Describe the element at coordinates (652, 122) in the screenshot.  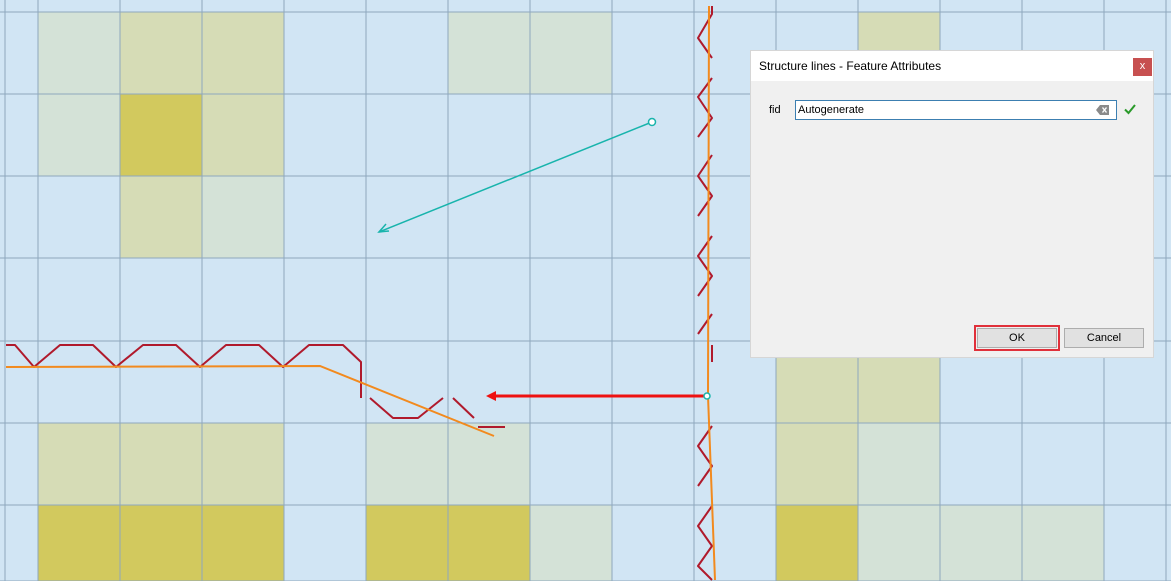
I see `vertex-marker` at that location.